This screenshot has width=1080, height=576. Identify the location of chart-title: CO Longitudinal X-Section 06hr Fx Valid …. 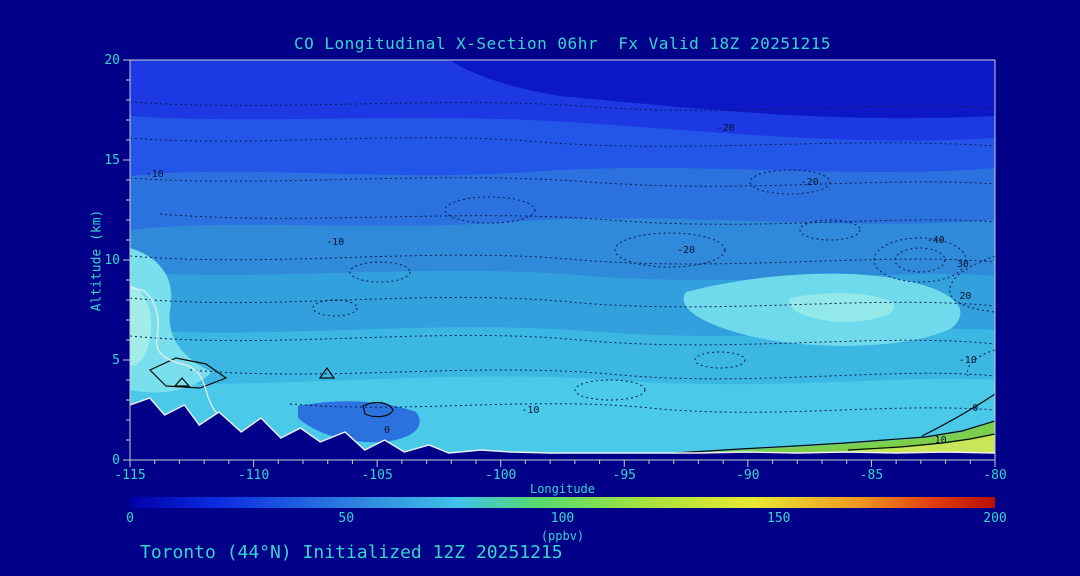
(562, 43).